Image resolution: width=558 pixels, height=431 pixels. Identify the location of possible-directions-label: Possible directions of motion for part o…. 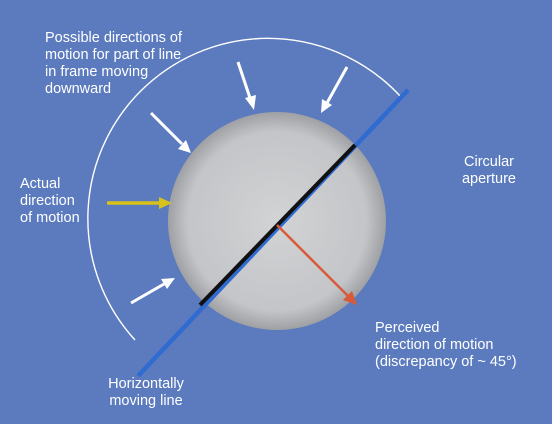
(114, 63).